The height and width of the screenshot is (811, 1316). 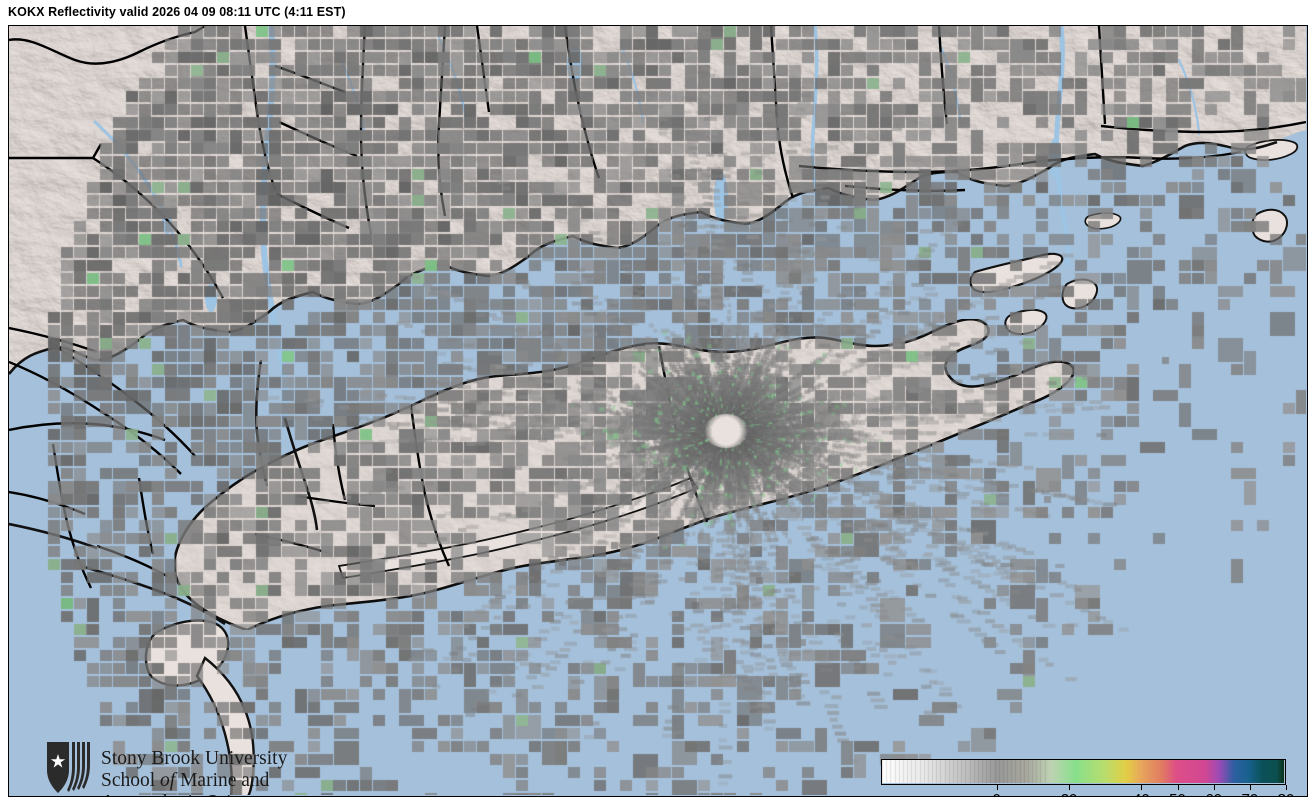 I want to click on colorbar-tick-label: 60, so click(x=1213, y=793).